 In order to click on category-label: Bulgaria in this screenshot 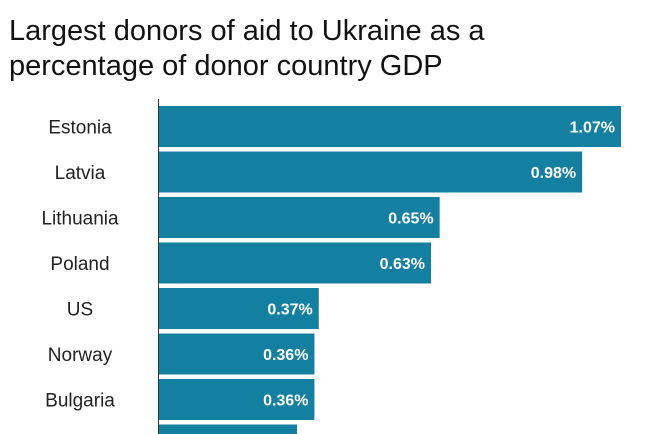, I will do `click(80, 401)`.